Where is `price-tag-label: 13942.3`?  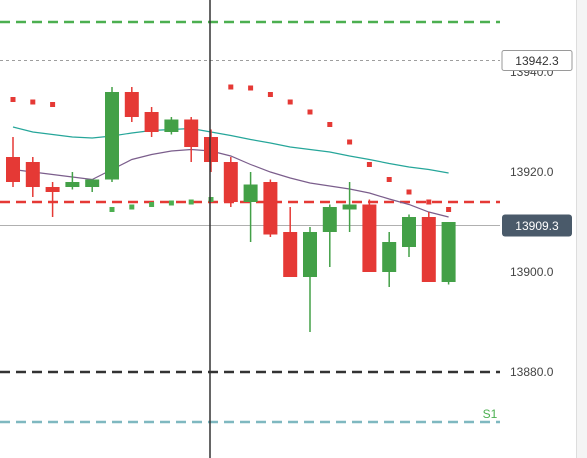
price-tag-label: 13942.3 is located at coordinates (537, 61).